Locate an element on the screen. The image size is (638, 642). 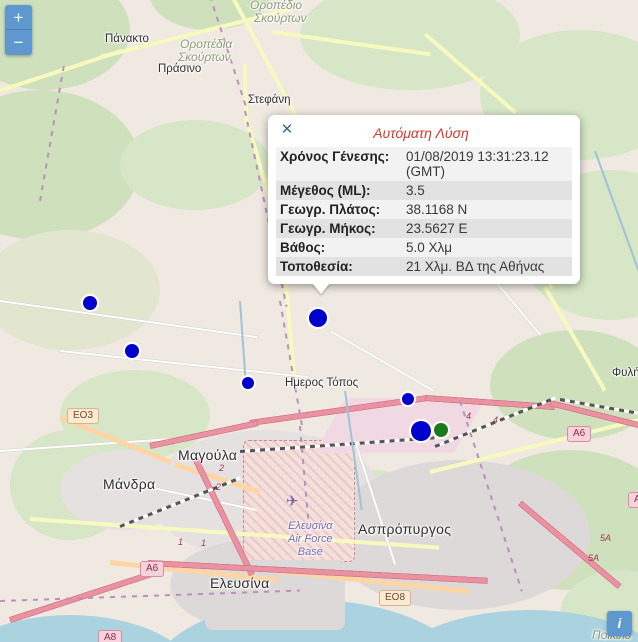
detail-value: 21 Χλμ. ΒΔ της Αθήνας is located at coordinates (475, 266).